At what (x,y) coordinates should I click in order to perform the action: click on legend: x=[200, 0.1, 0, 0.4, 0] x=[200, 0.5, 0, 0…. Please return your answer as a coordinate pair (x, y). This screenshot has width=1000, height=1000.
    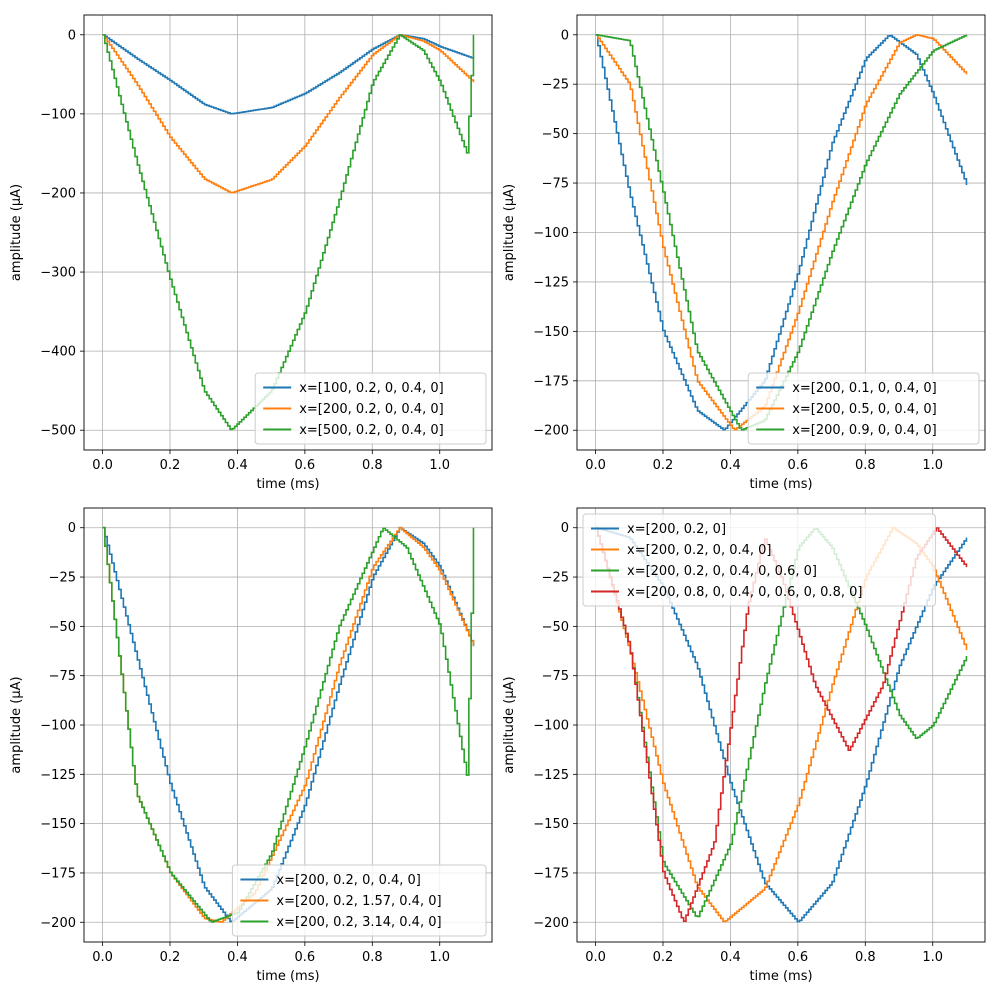
    Looking at the image, I should click on (863, 408).